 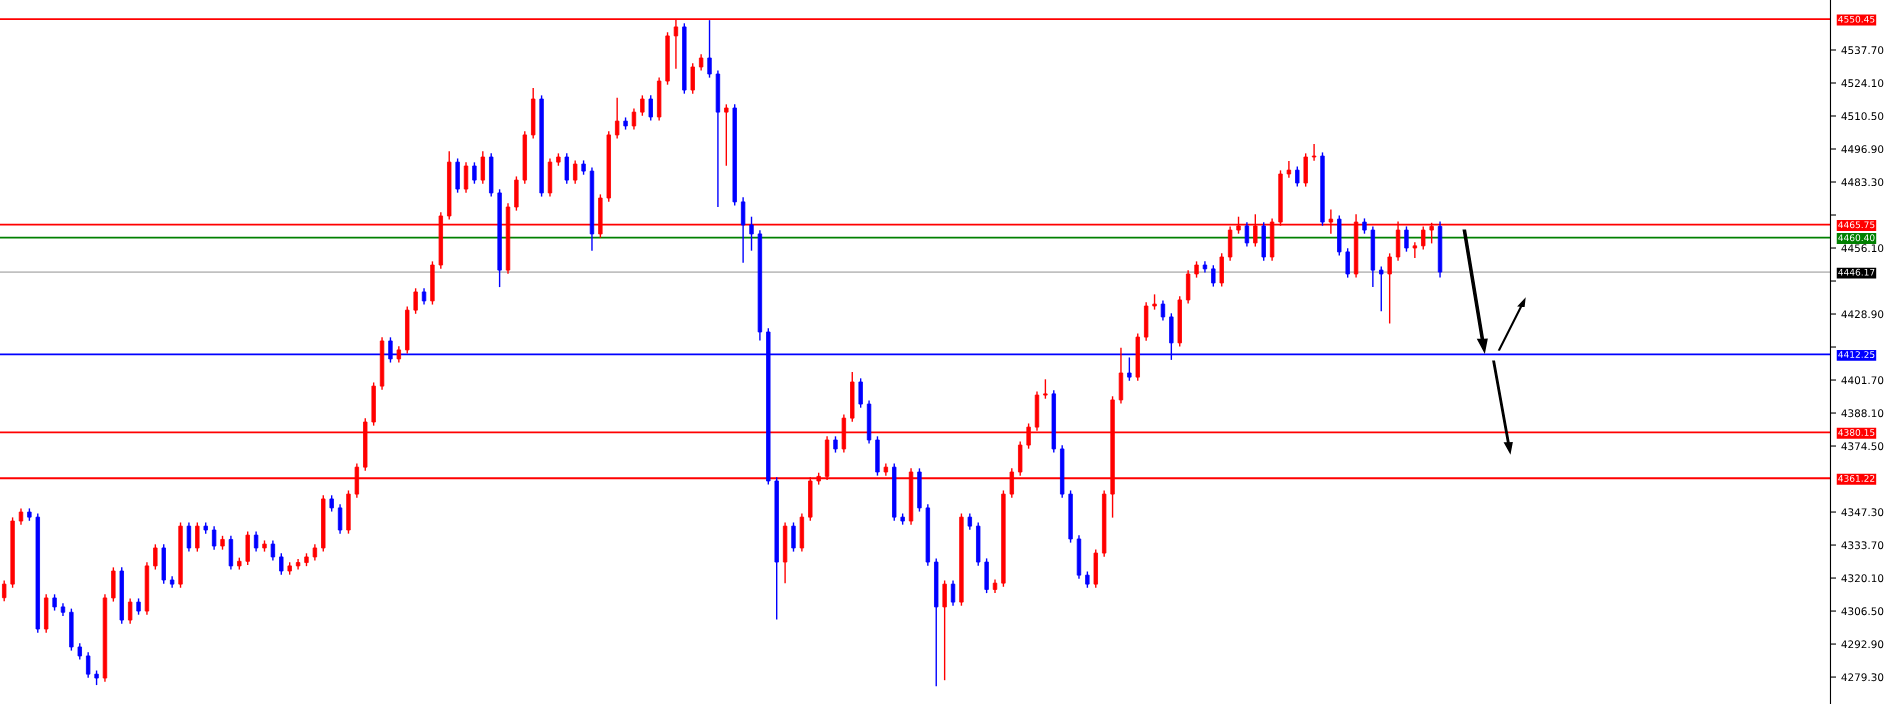 I want to click on y-tick-label: 4401.70, so click(x=1862, y=380).